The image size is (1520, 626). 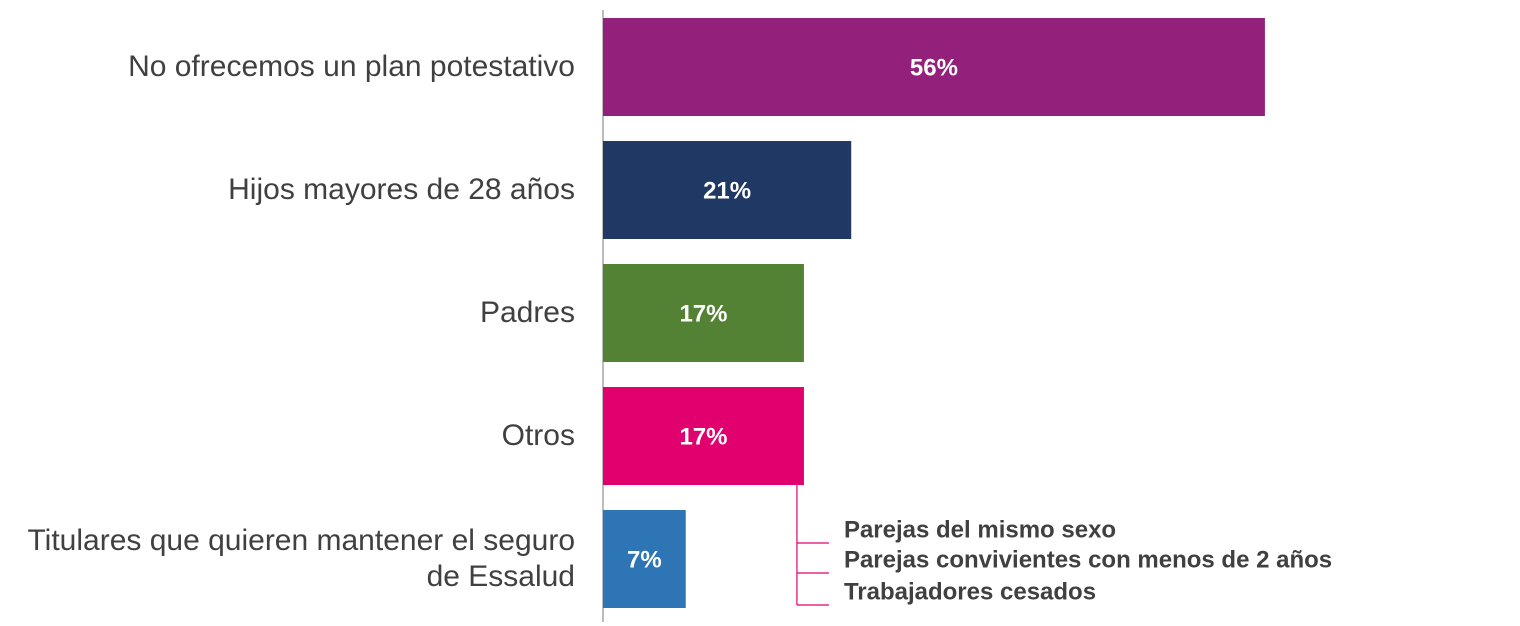 I want to click on value-label: 21%, so click(x=727, y=190).